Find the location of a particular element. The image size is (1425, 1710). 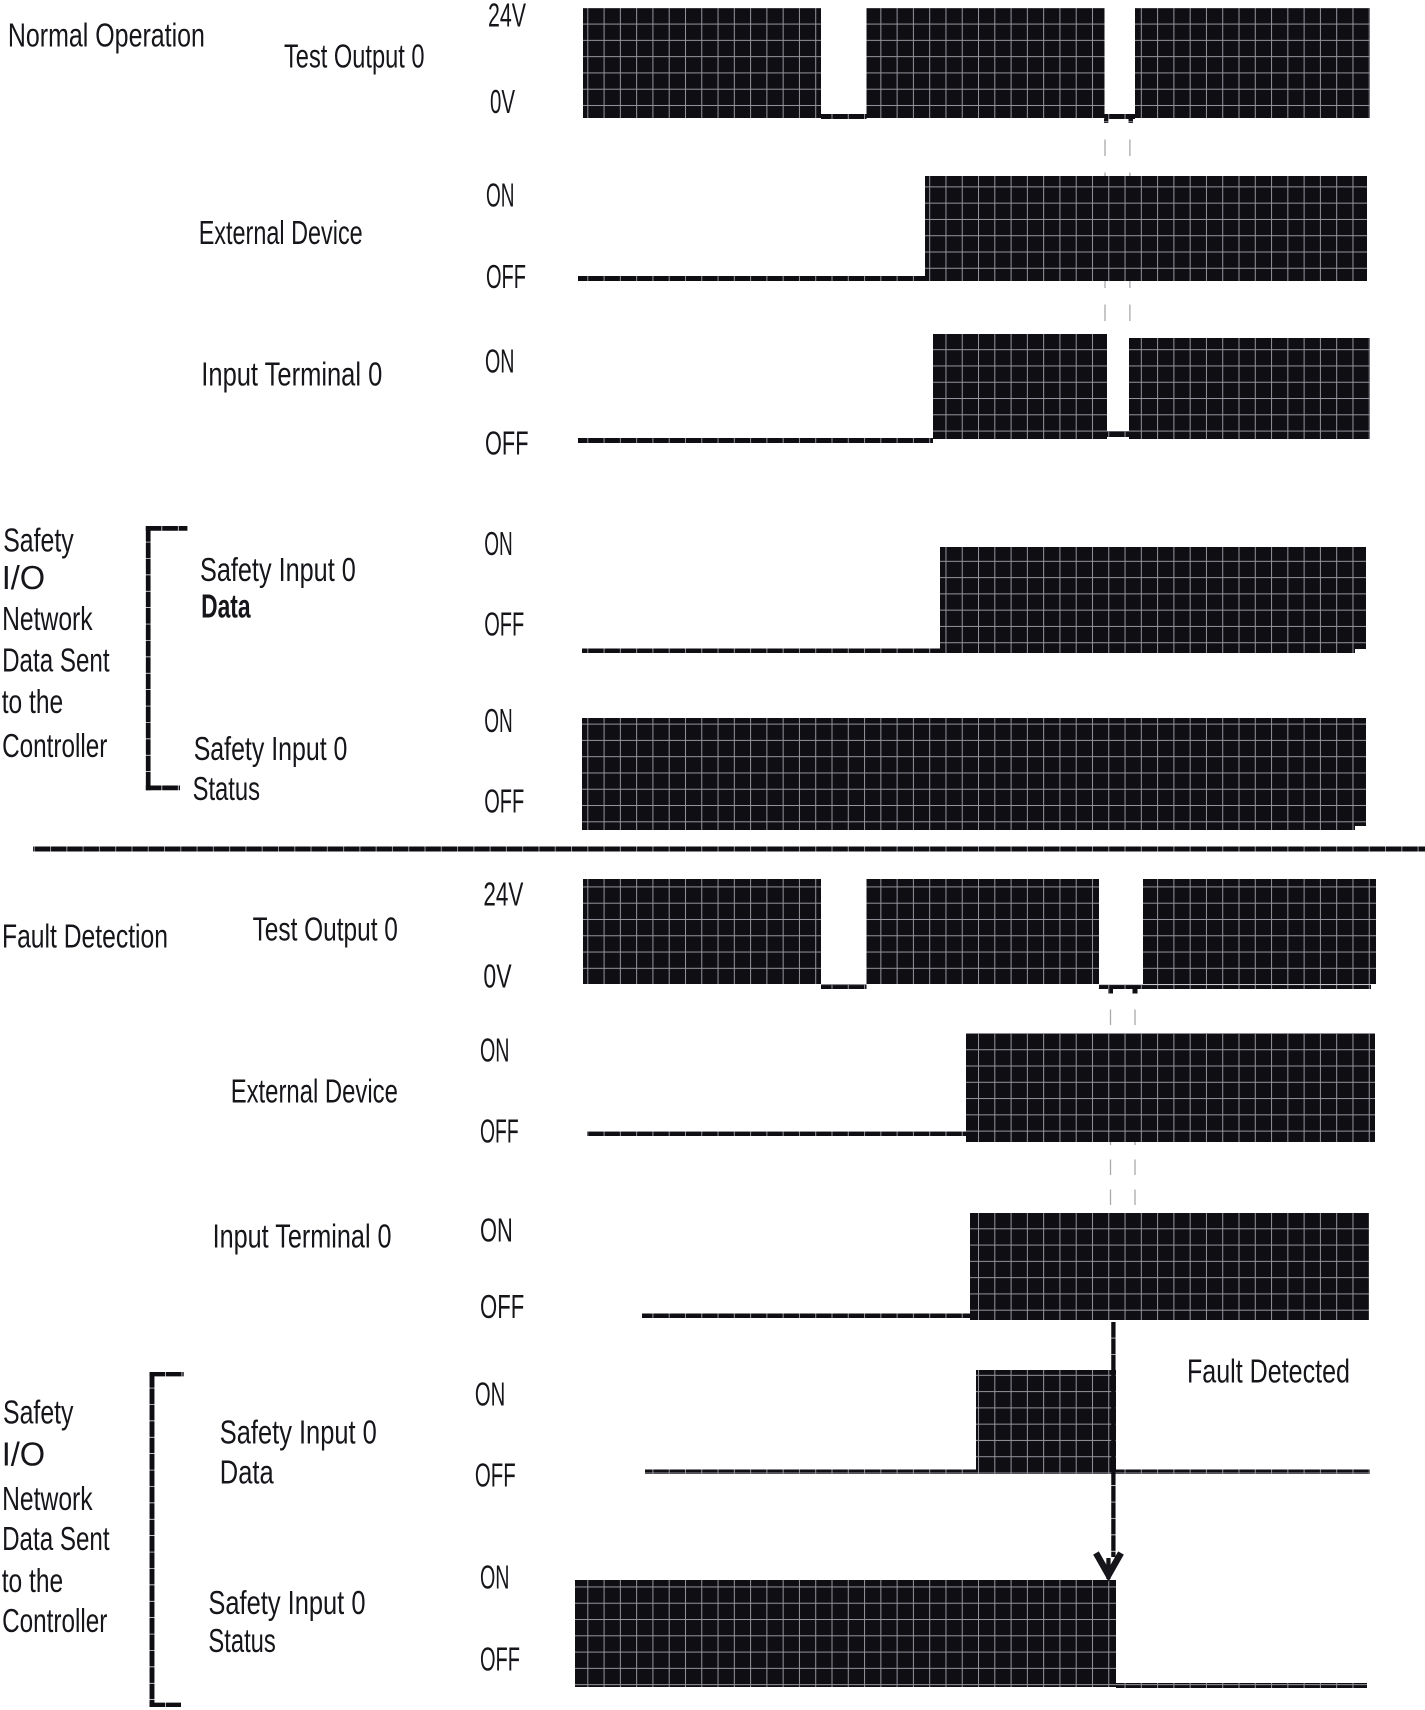

svg-text: Fault Detected is located at coordinates (1268, 1371).